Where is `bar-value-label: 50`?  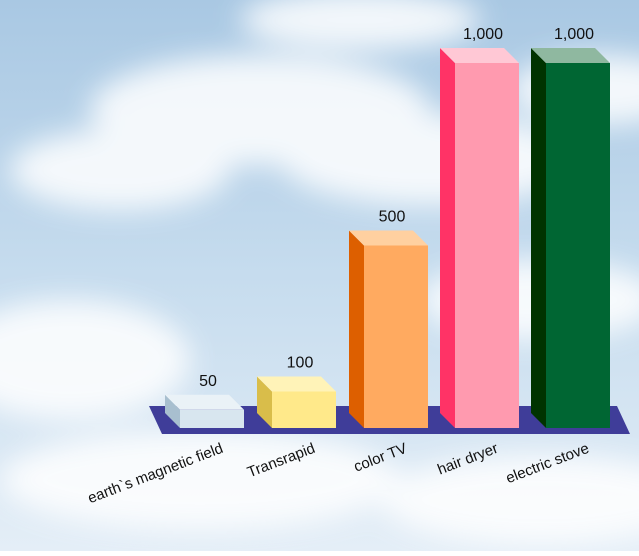 bar-value-label: 50 is located at coordinates (208, 381).